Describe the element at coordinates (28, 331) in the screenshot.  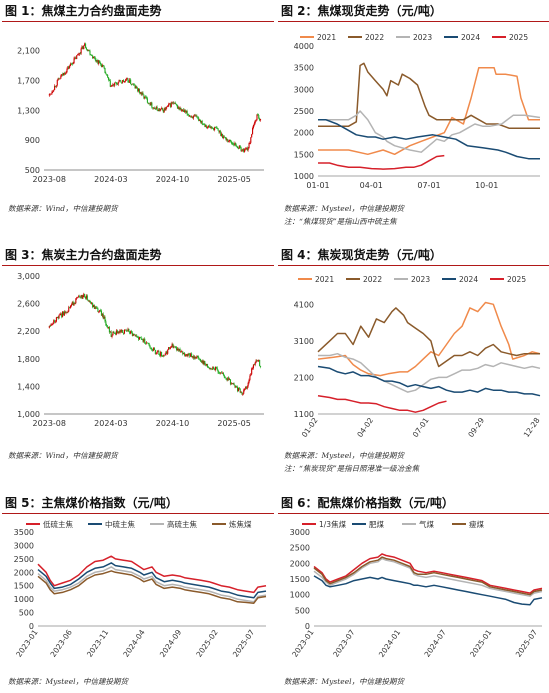
I see `y-tick-label: 2,200` at that location.